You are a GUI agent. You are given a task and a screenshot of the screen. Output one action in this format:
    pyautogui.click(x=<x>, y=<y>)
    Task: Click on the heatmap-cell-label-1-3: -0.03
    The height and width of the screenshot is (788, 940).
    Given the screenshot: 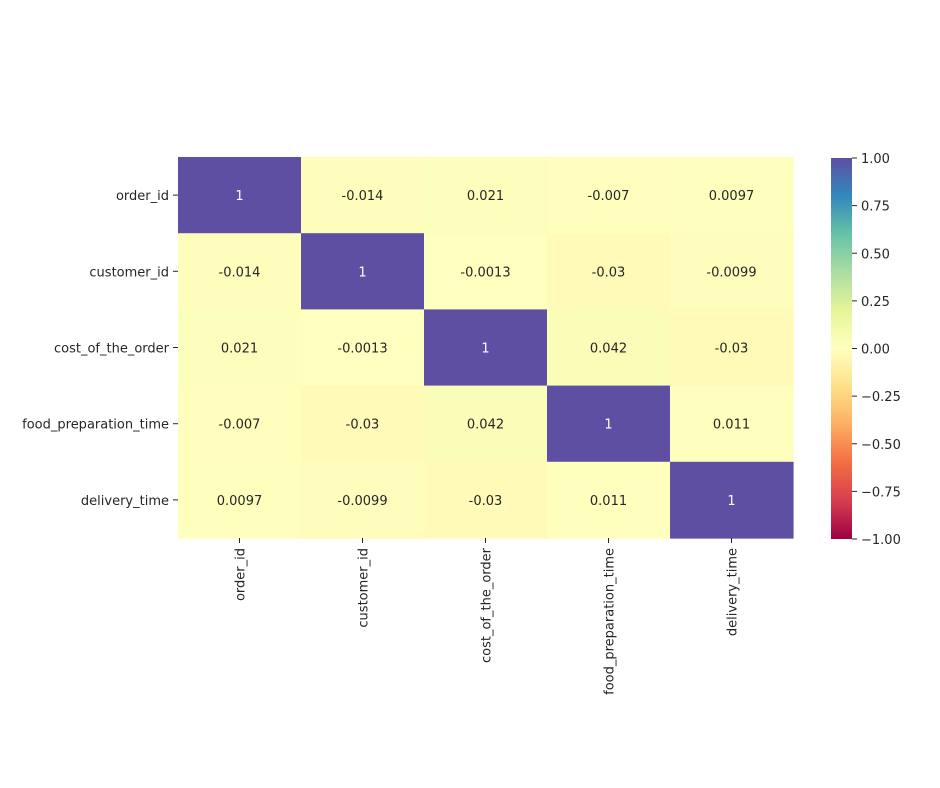 What is the action you would take?
    pyautogui.click(x=609, y=272)
    